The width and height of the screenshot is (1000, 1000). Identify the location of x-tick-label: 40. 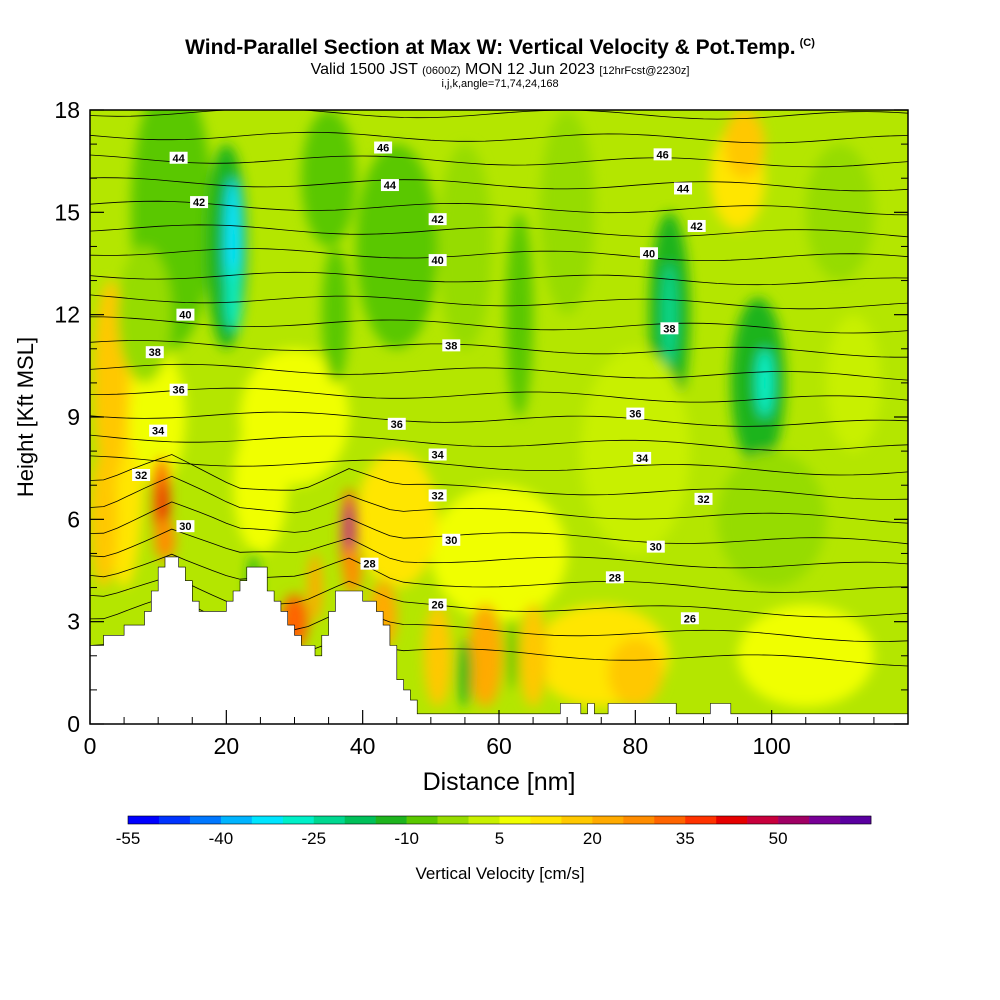
(363, 746).